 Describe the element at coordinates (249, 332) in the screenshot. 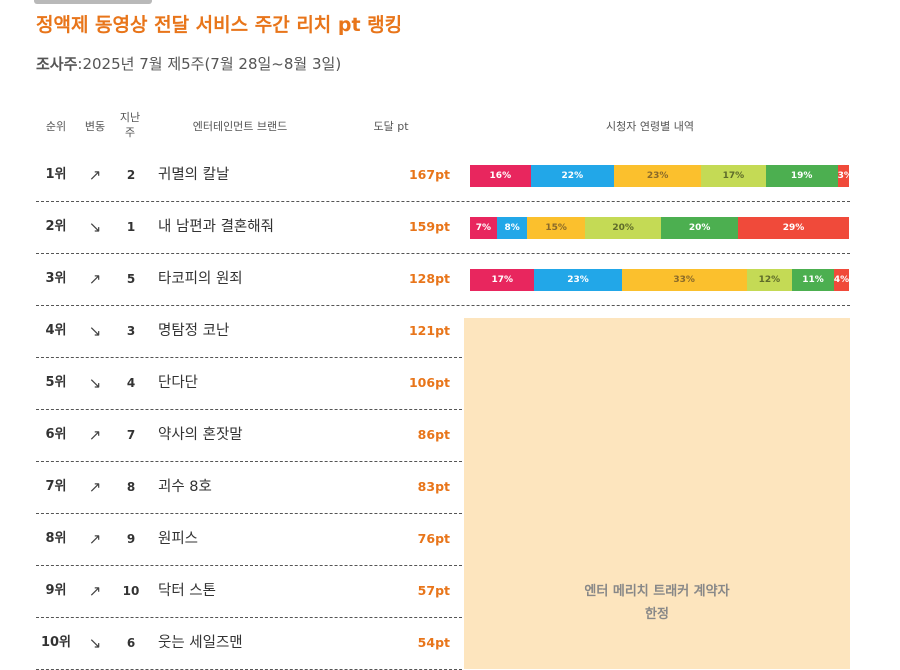

I see `table-row: 4위 ↘ 3 명탐정 코난 121pt` at that location.